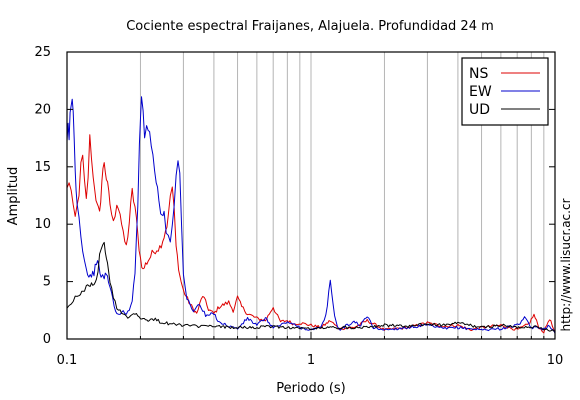 This screenshot has width=580, height=400. Describe the element at coordinates (478, 74) in the screenshot. I see `legend-label-ns: NS` at that location.